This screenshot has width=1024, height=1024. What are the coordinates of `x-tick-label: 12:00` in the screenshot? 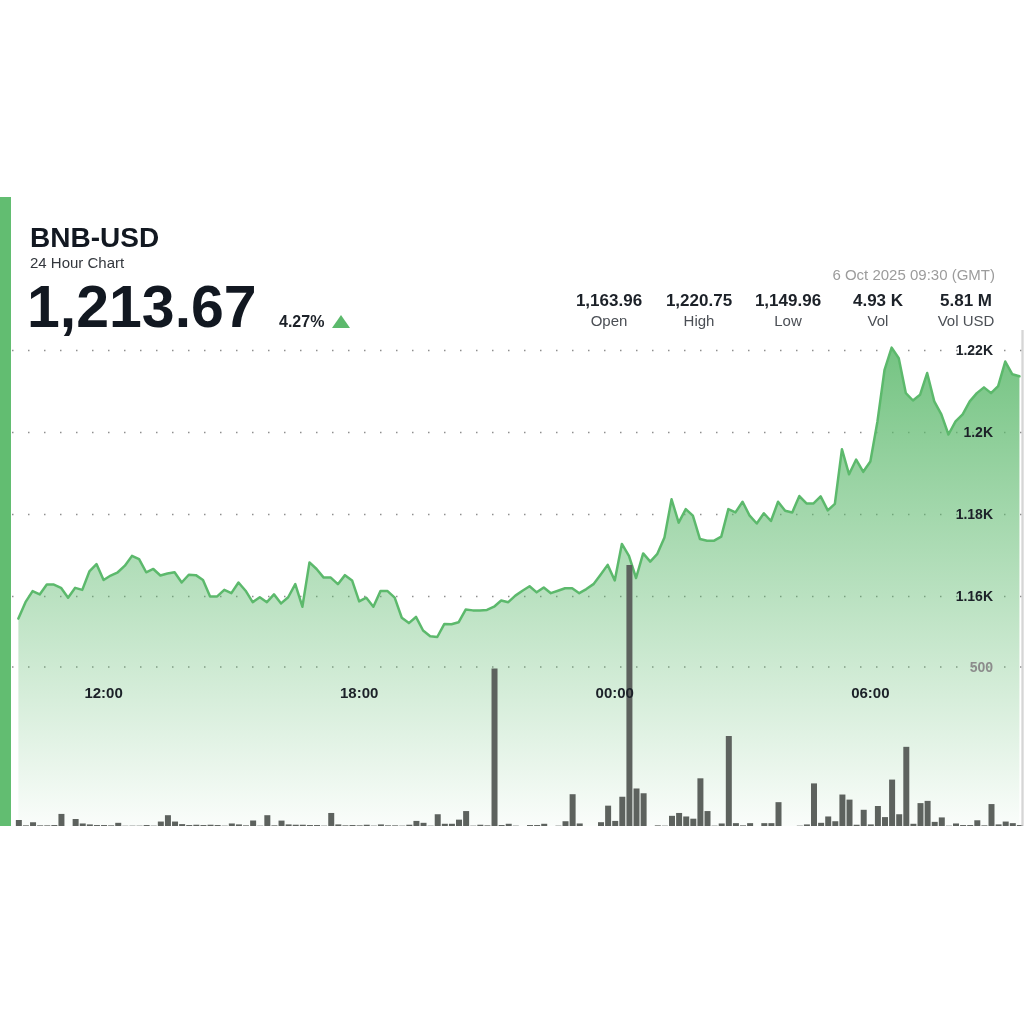 It's located at (103, 692).